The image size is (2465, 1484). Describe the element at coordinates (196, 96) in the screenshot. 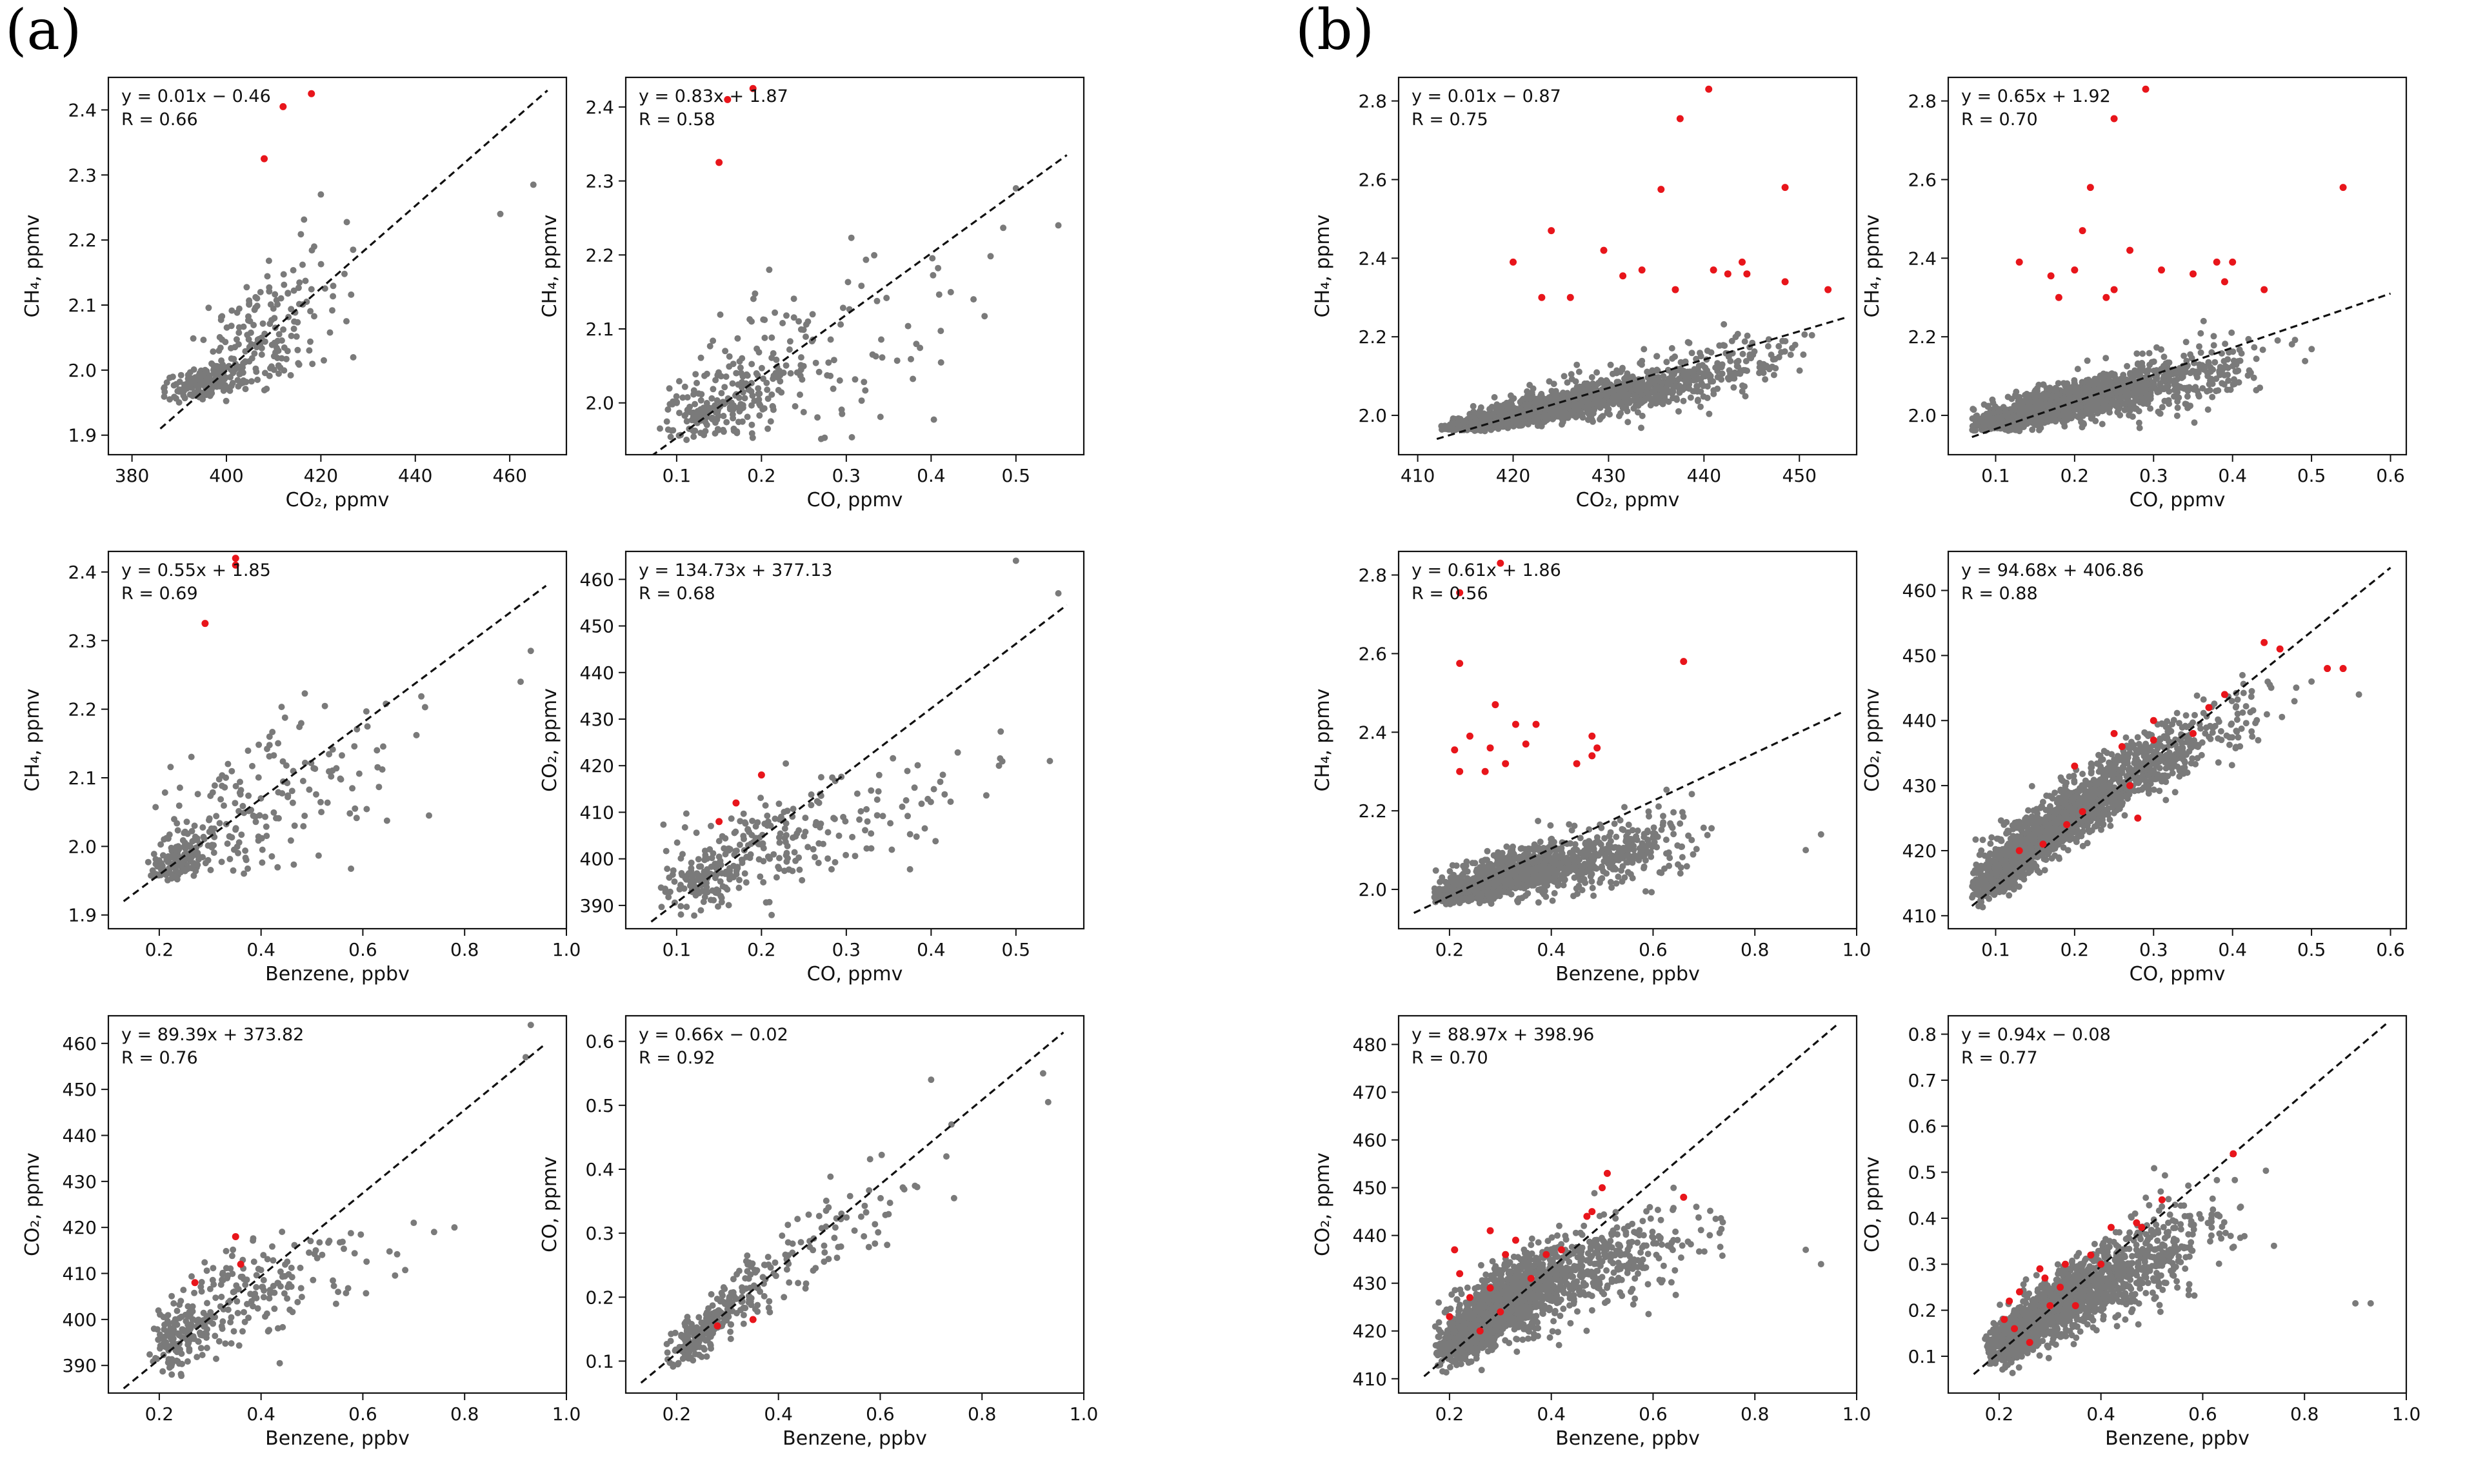

I see `regression-equation: y = 0.01x − 0.46` at that location.